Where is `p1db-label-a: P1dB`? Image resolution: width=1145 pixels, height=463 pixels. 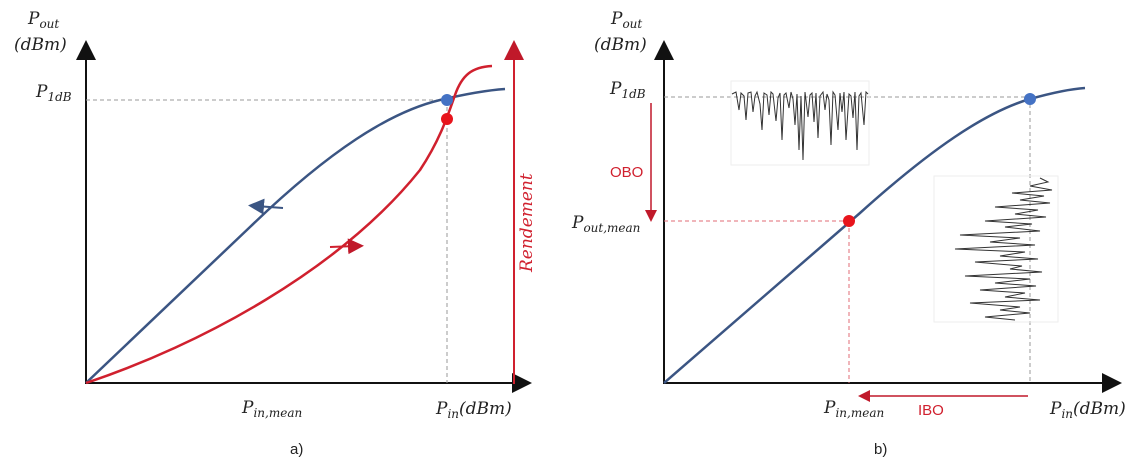
p1db-label-a: P1dB is located at coordinates (53, 93).